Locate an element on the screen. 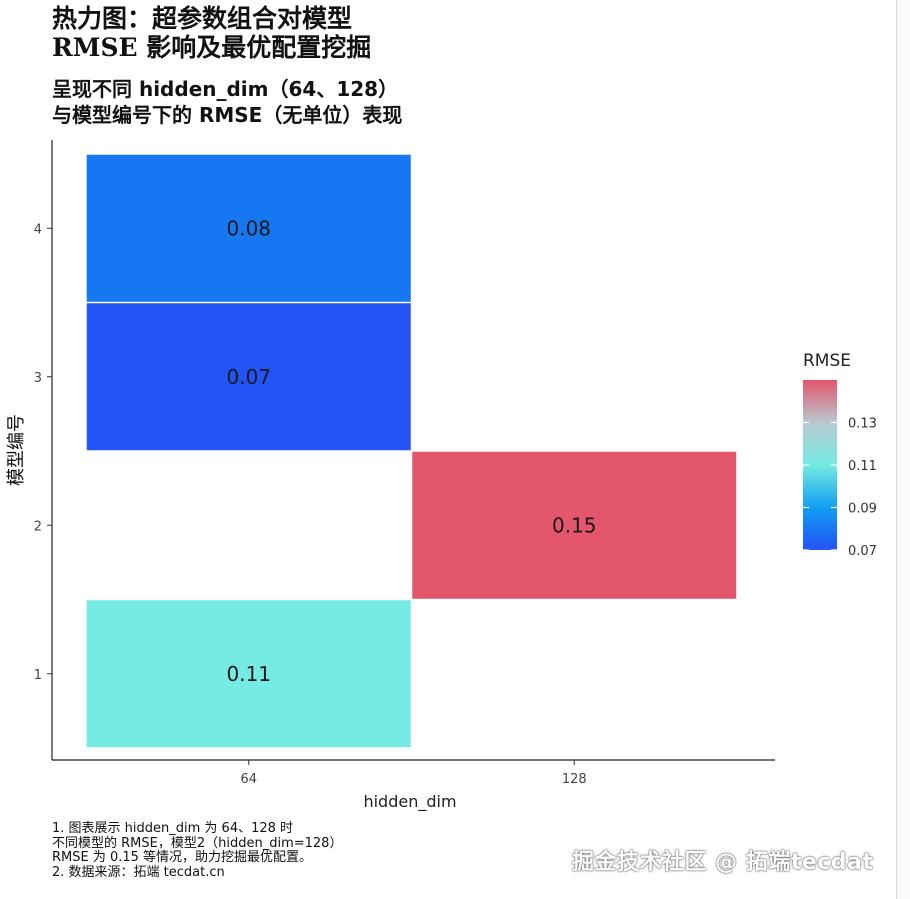  x-tick-label: 64 is located at coordinates (248, 779).